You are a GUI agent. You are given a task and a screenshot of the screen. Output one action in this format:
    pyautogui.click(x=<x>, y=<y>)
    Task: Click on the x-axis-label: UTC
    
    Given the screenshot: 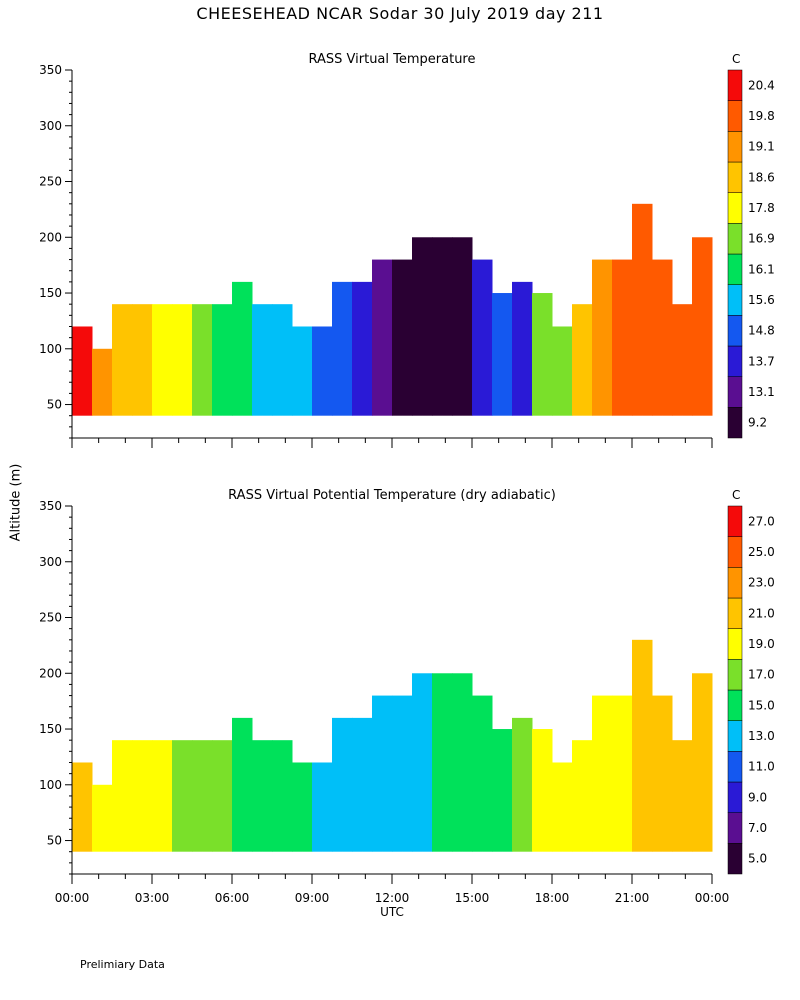 What is the action you would take?
    pyautogui.click(x=392, y=912)
    